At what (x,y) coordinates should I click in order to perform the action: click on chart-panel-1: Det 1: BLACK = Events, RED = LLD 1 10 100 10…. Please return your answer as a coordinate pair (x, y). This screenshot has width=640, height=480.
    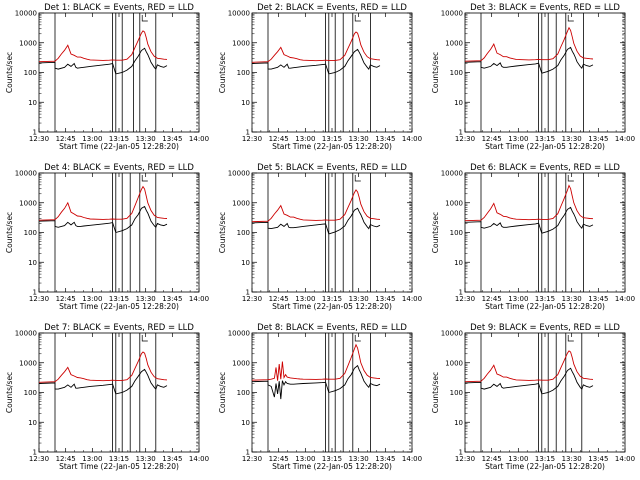
    Looking at the image, I should click on (107, 77).